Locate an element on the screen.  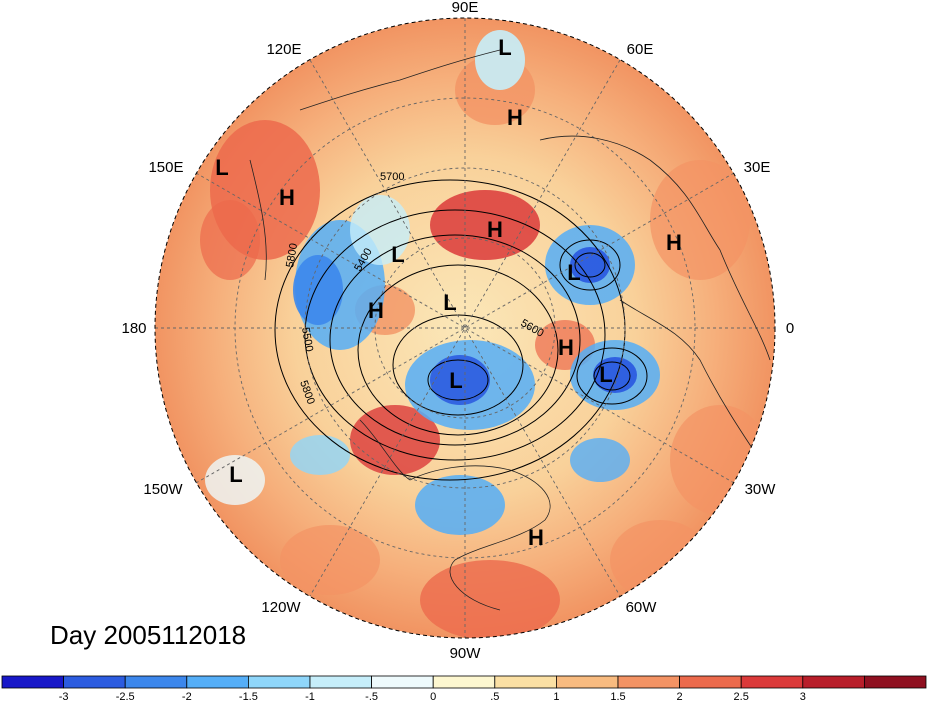
longitude-label-30w: 30W is located at coordinates (761, 489).